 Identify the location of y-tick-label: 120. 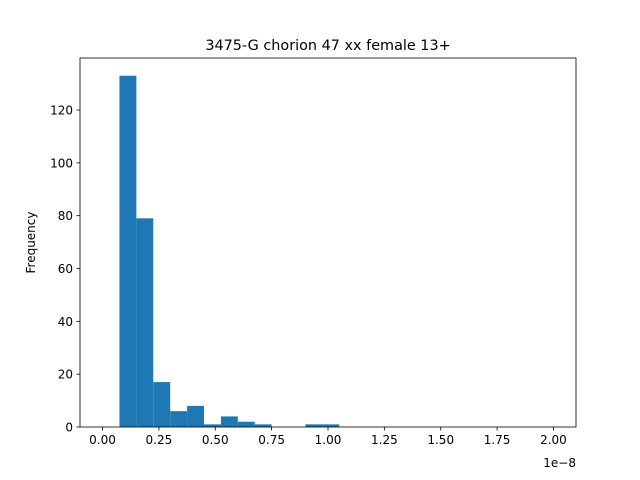
(61, 111).